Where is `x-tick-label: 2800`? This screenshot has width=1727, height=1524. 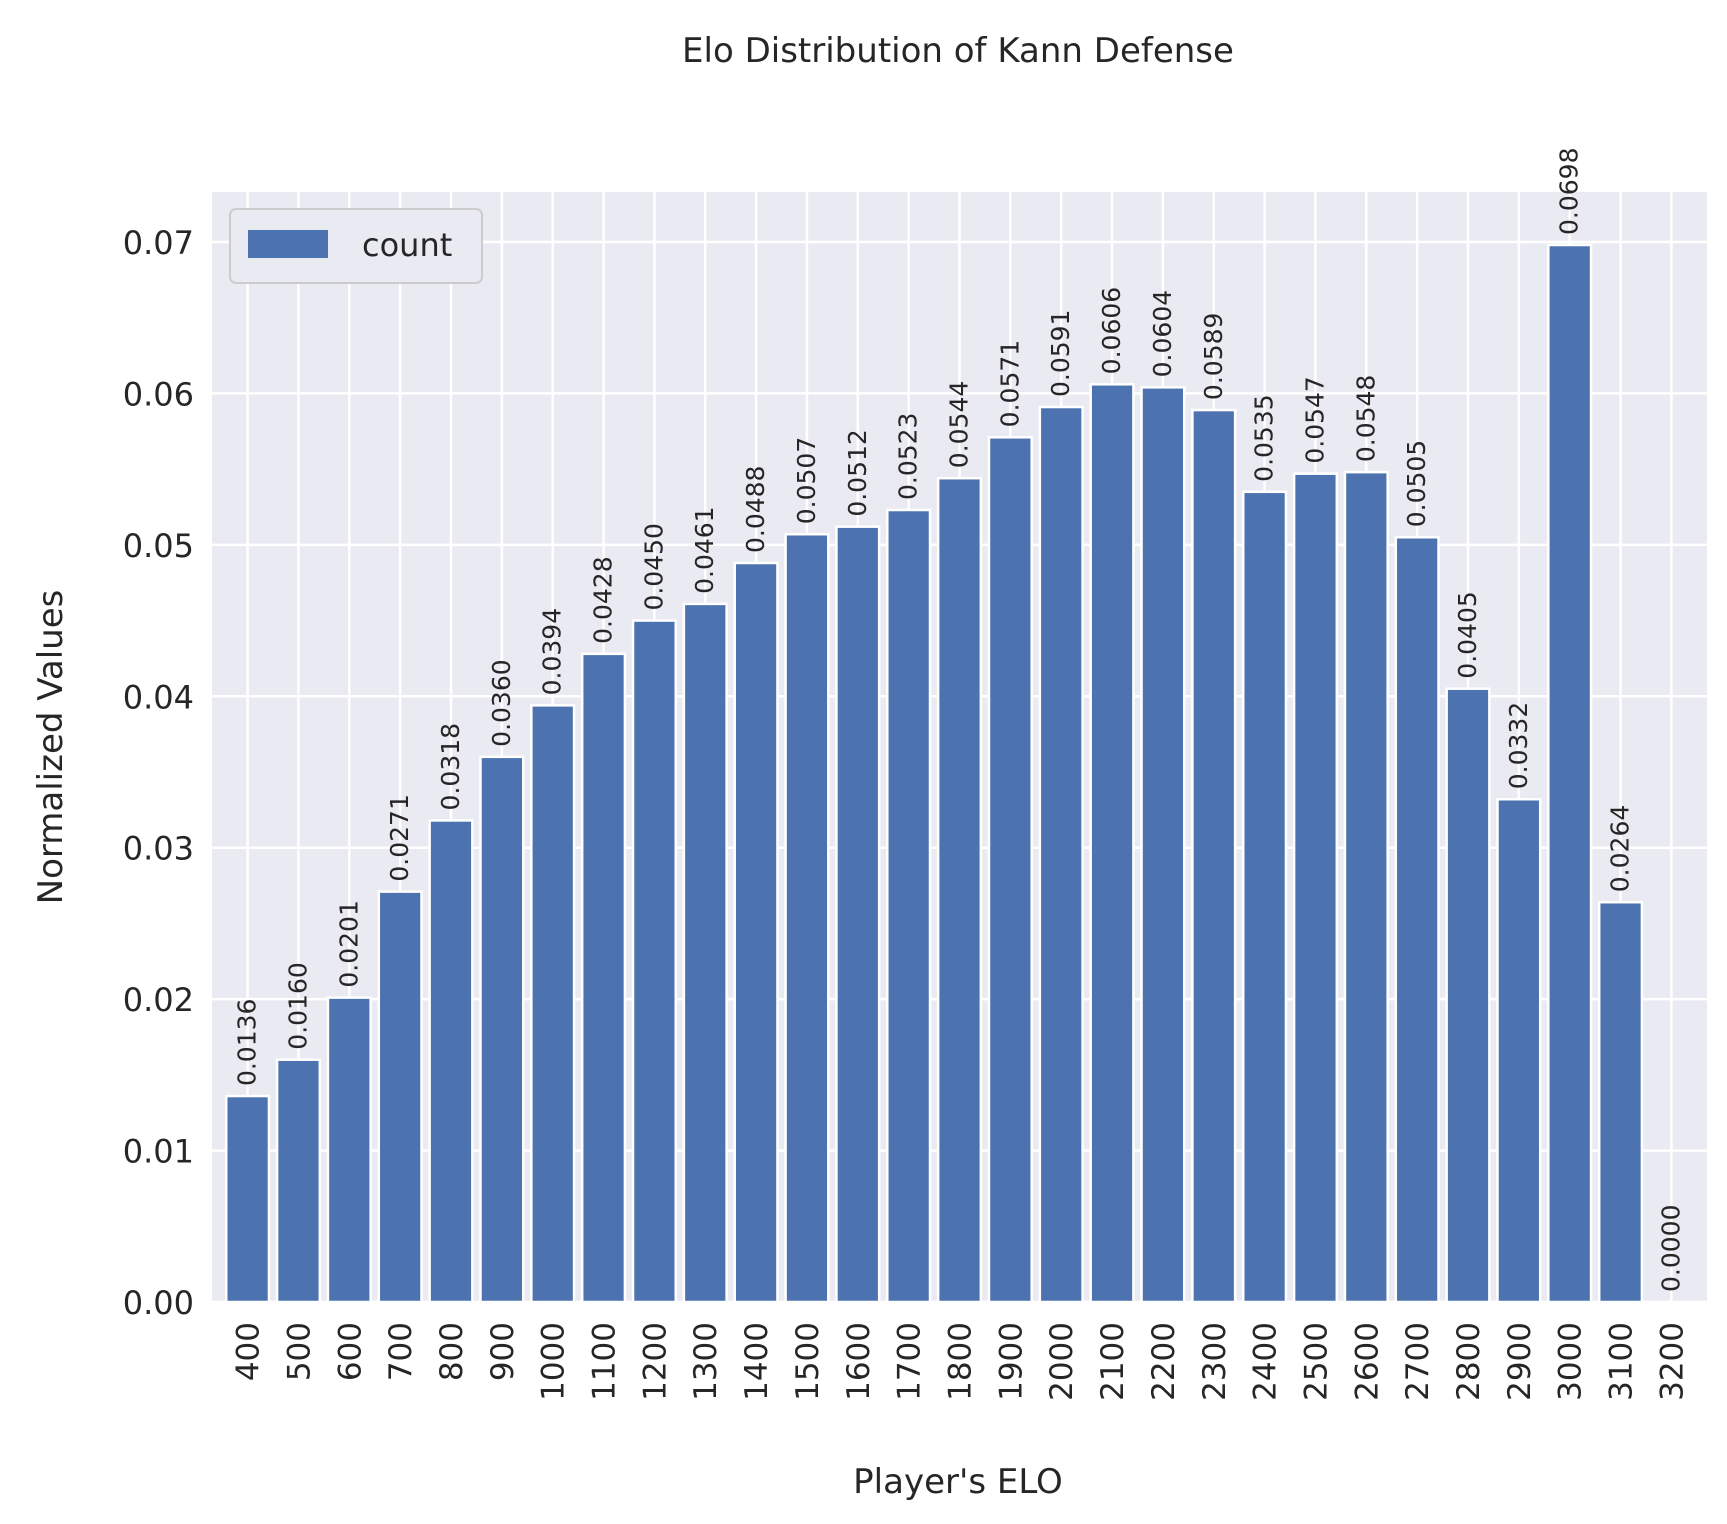
x-tick-label: 2800 is located at coordinates (1469, 1361).